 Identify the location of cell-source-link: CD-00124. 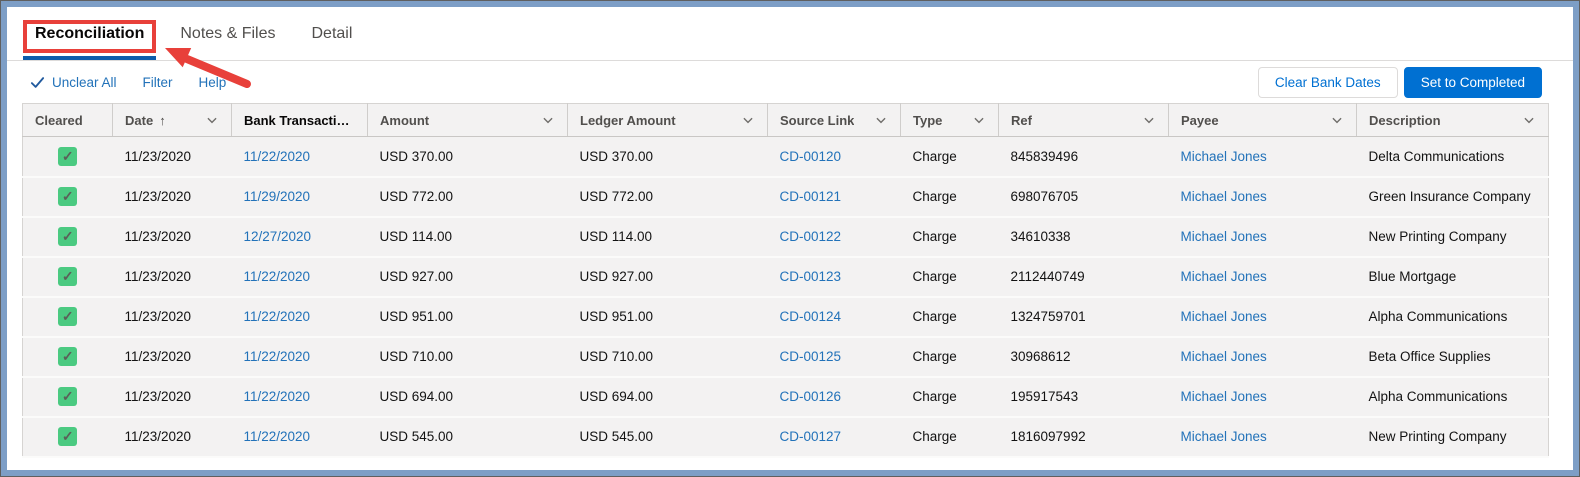
(834, 317).